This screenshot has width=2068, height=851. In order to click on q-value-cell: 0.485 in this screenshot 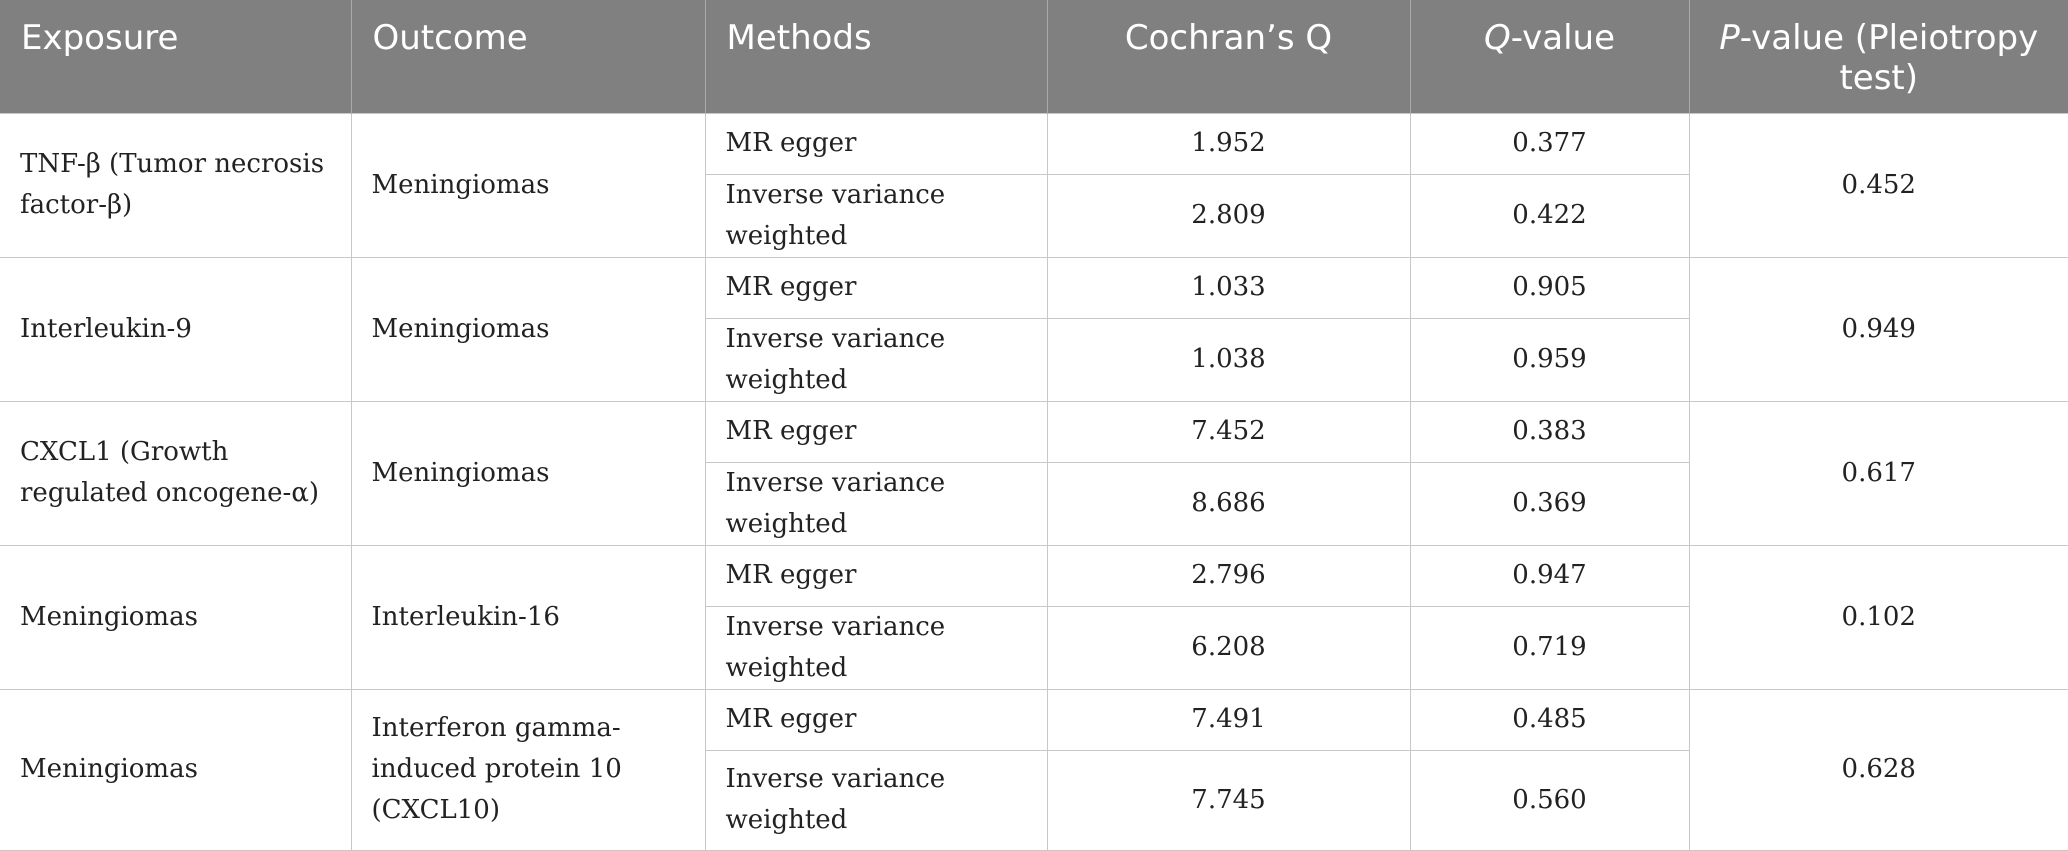, I will do `click(1549, 719)`.